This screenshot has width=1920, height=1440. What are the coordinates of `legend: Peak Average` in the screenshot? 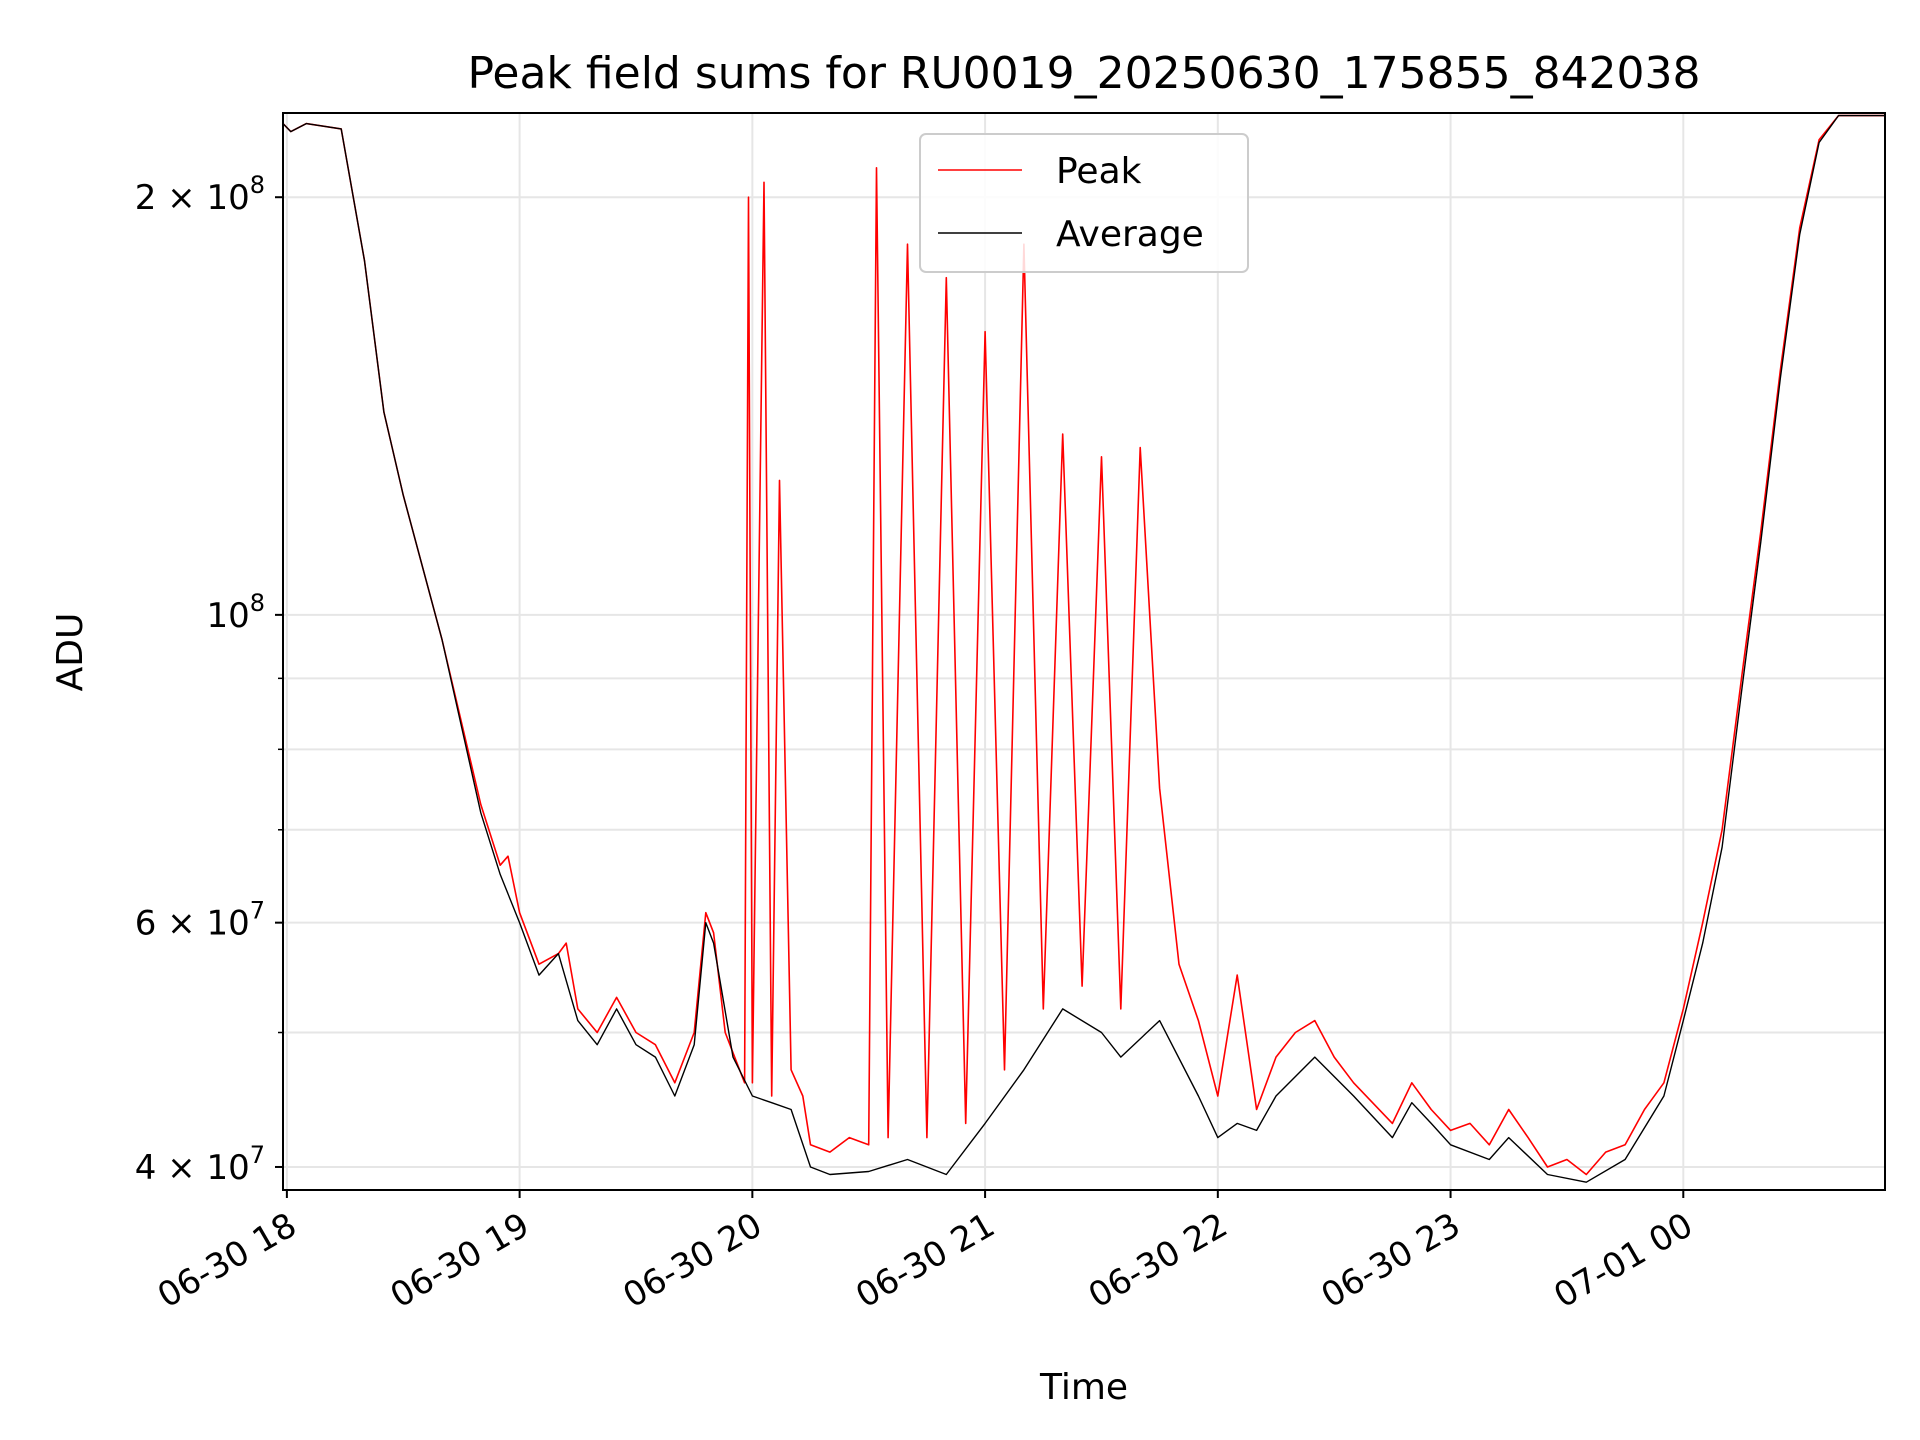 It's located at (1084, 203).